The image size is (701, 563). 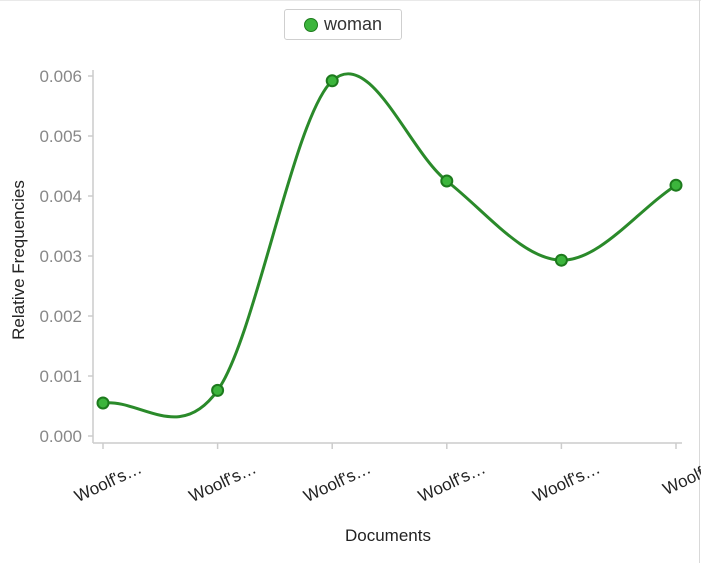 What do you see at coordinates (388, 535) in the screenshot?
I see `x-axis-title: Documents` at bounding box center [388, 535].